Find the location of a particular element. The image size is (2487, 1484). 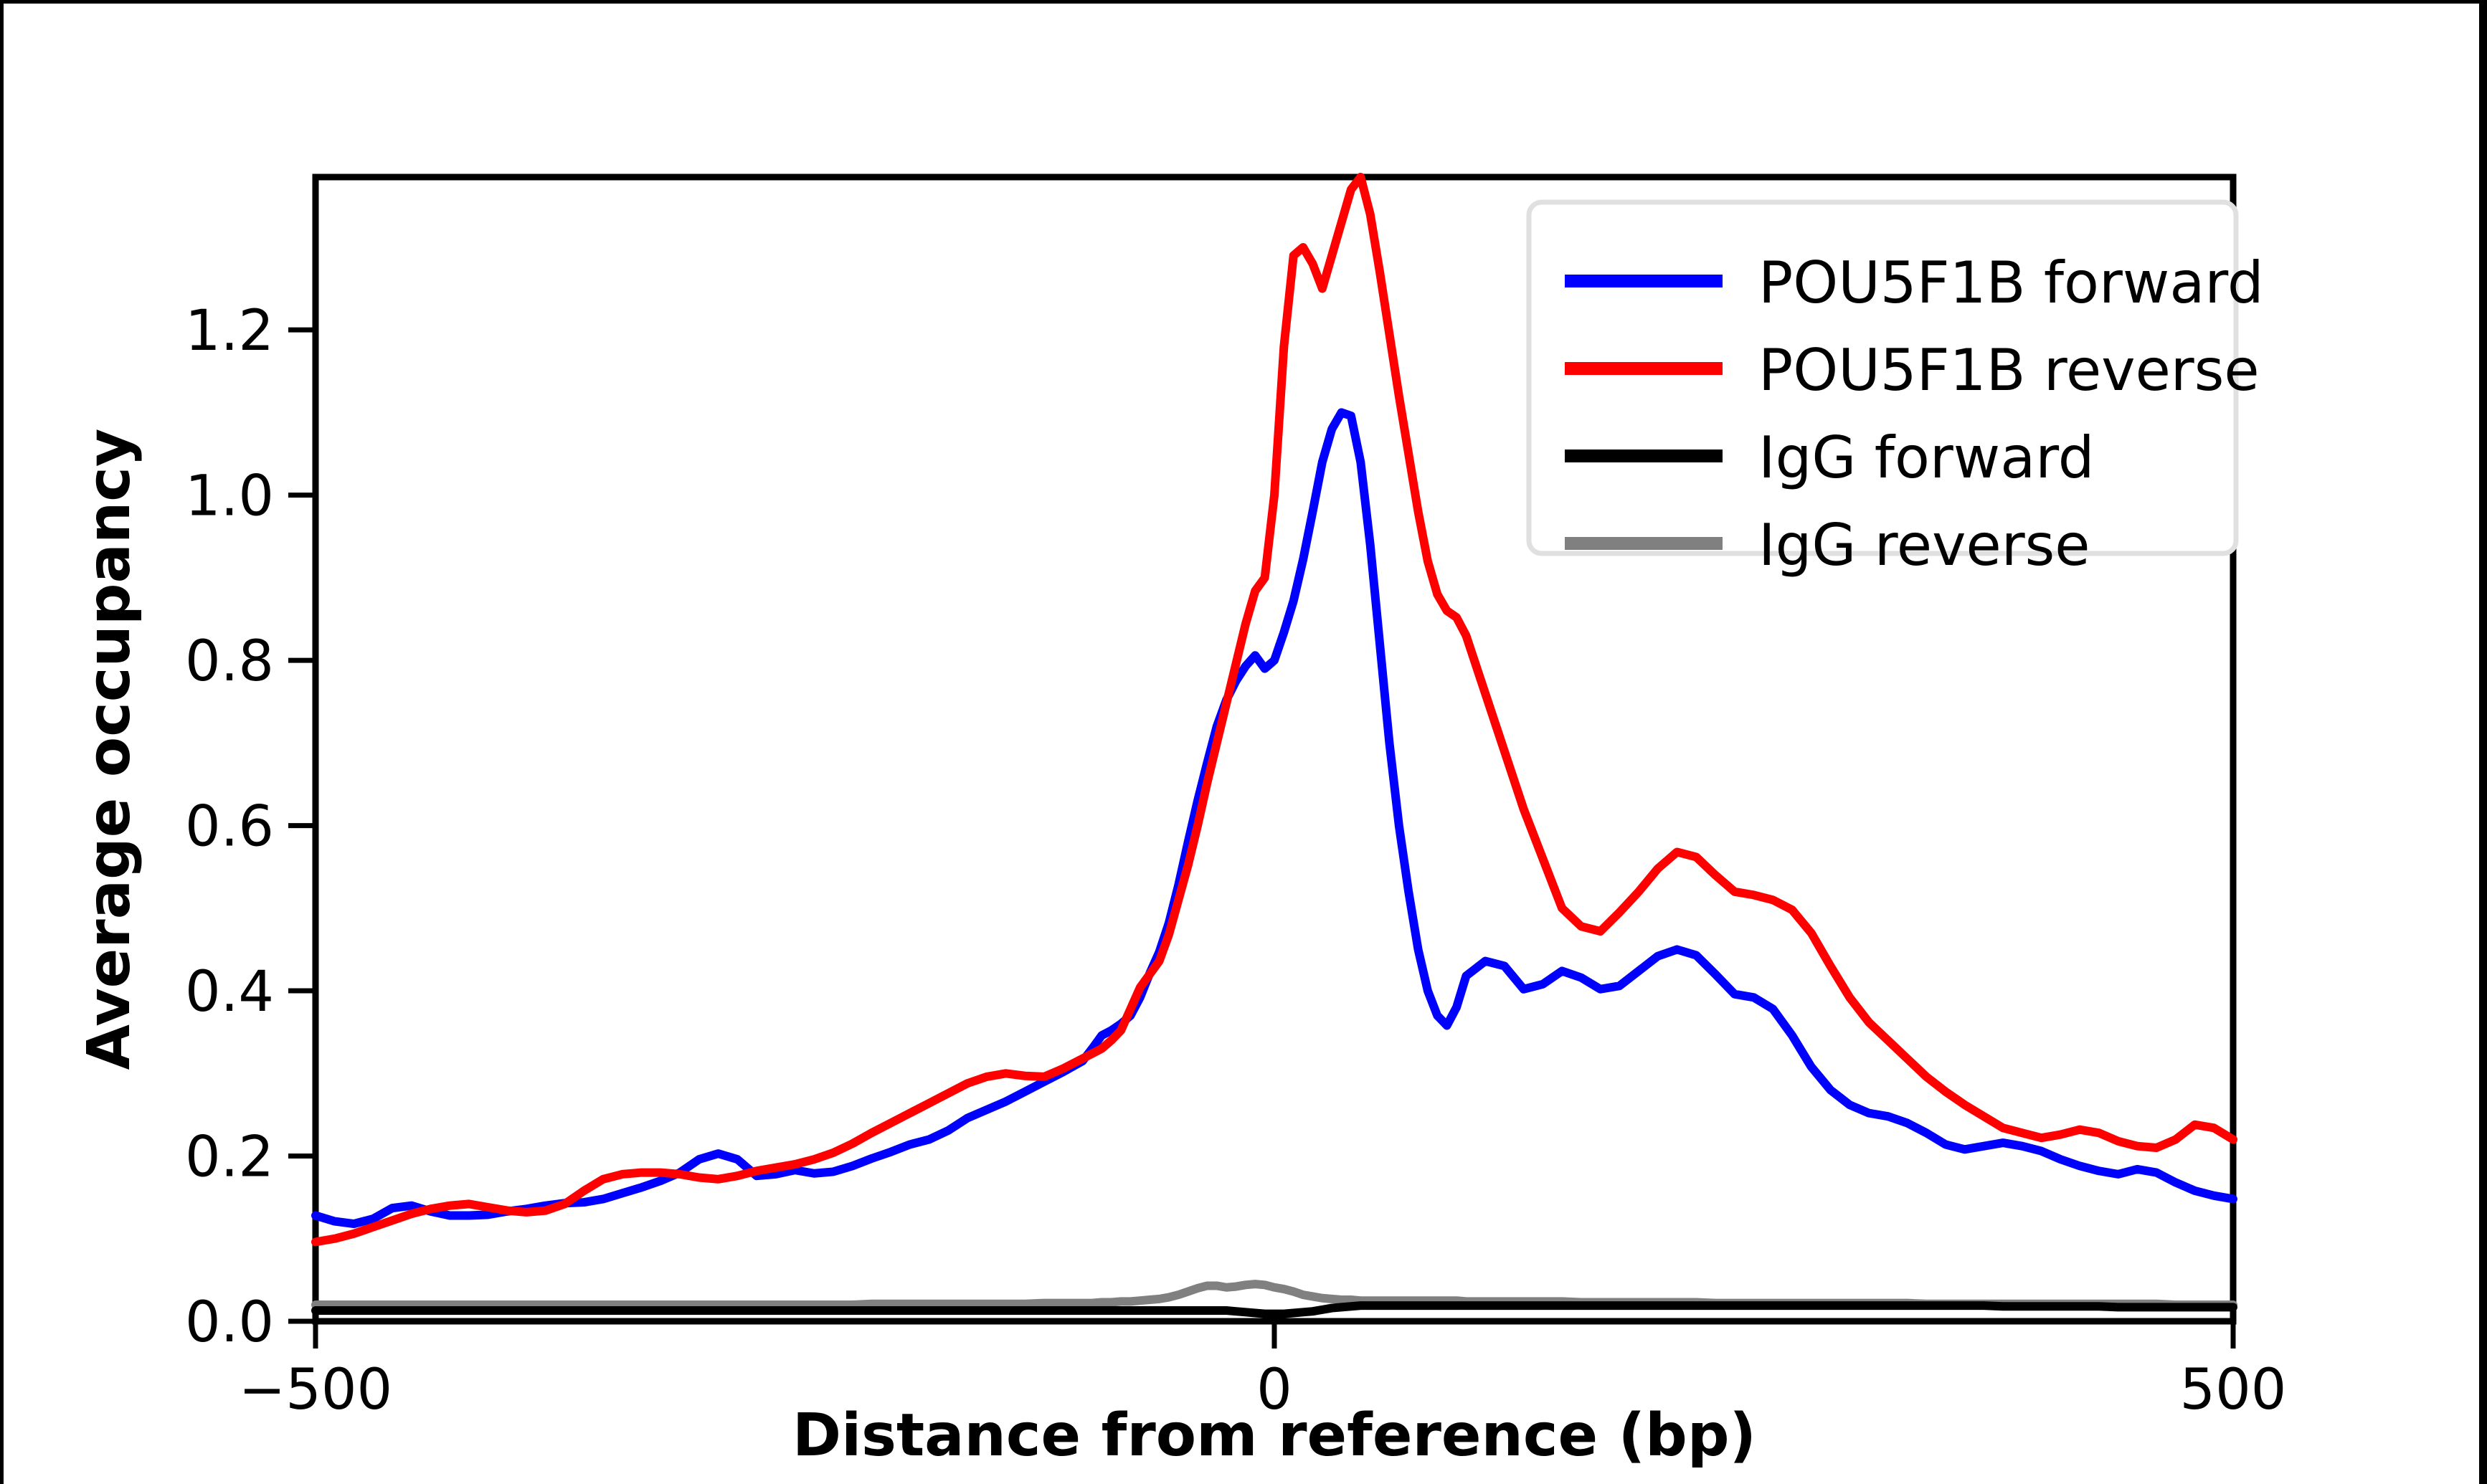

figure-left-border is located at coordinates (2, 742).